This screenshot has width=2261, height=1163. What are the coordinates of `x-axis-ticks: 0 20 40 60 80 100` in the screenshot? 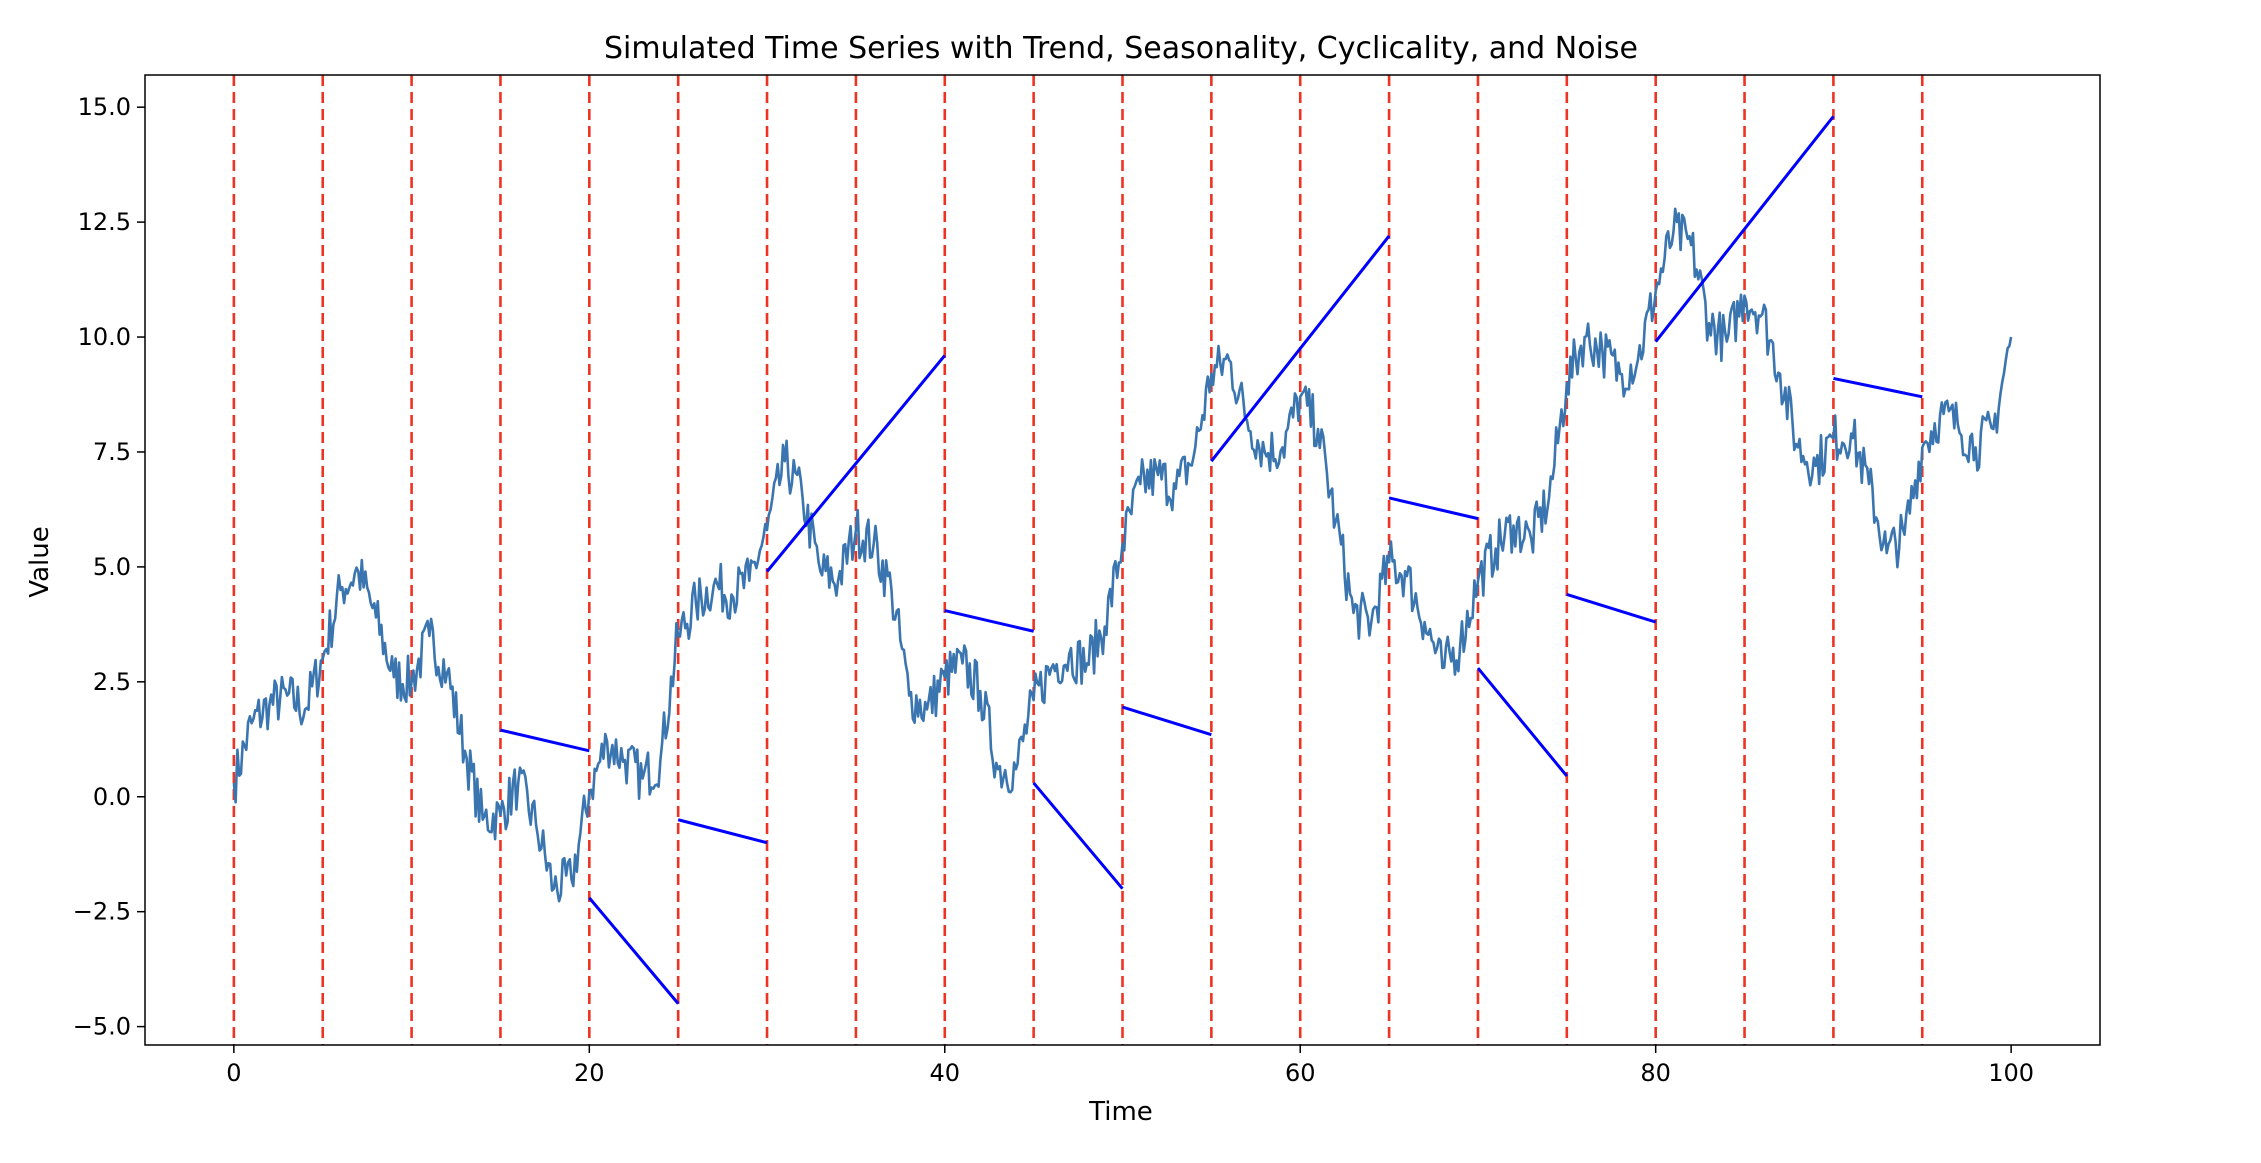 It's located at (1130, 1066).